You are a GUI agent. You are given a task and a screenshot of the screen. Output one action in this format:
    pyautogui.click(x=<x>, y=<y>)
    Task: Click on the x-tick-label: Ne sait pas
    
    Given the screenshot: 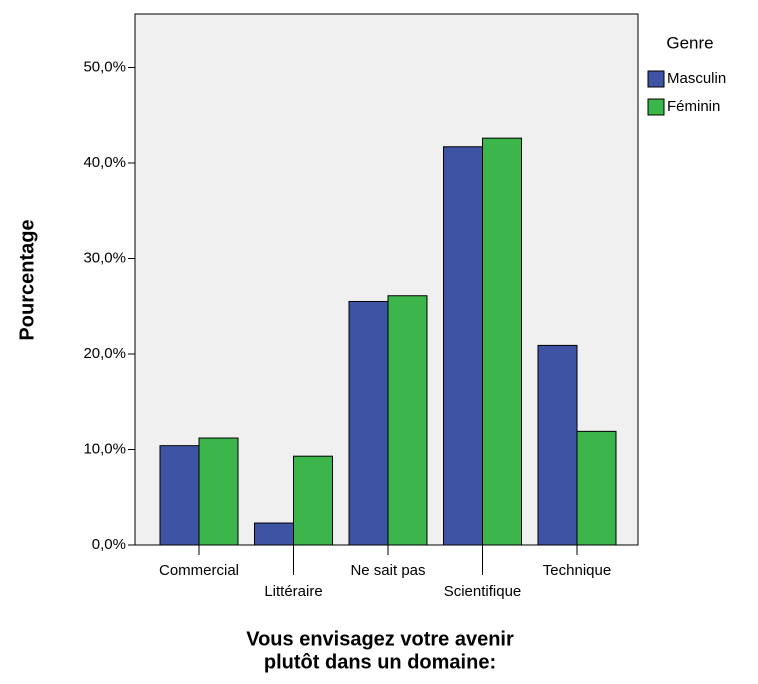 What is the action you would take?
    pyautogui.click(x=387, y=570)
    